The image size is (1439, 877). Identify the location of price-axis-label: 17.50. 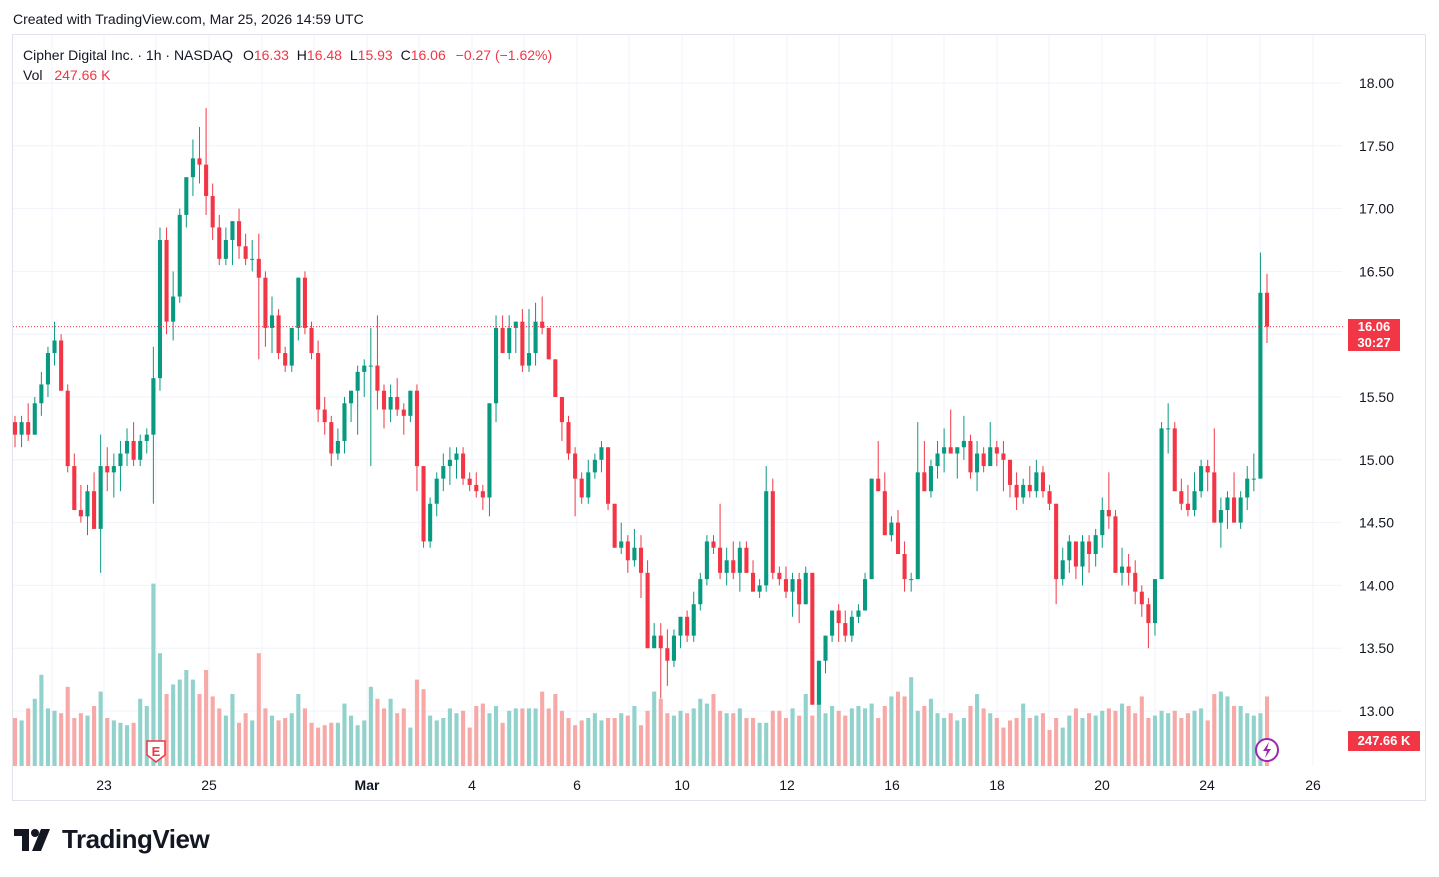
(1376, 146).